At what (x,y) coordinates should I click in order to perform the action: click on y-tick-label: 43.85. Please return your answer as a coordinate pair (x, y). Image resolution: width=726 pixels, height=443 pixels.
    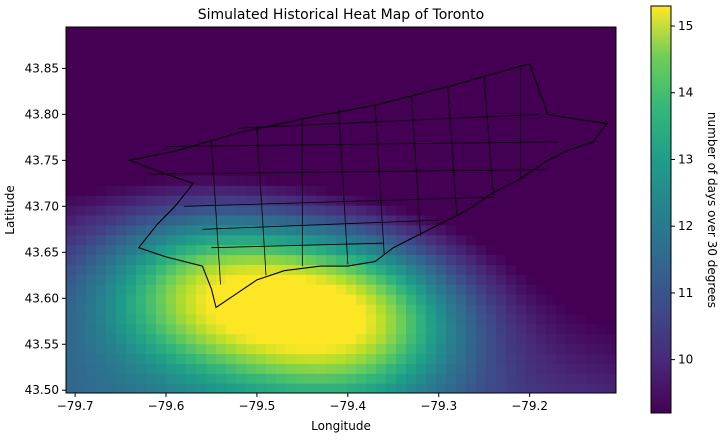
    Looking at the image, I should click on (42, 68).